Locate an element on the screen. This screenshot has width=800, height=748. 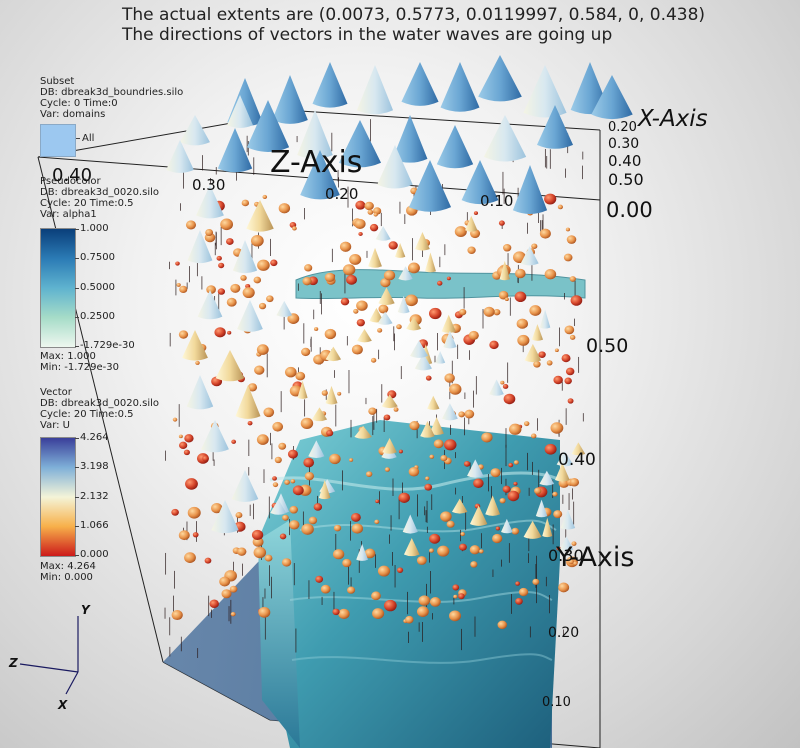
z-tick-2: 0.20 is located at coordinates (342, 194).